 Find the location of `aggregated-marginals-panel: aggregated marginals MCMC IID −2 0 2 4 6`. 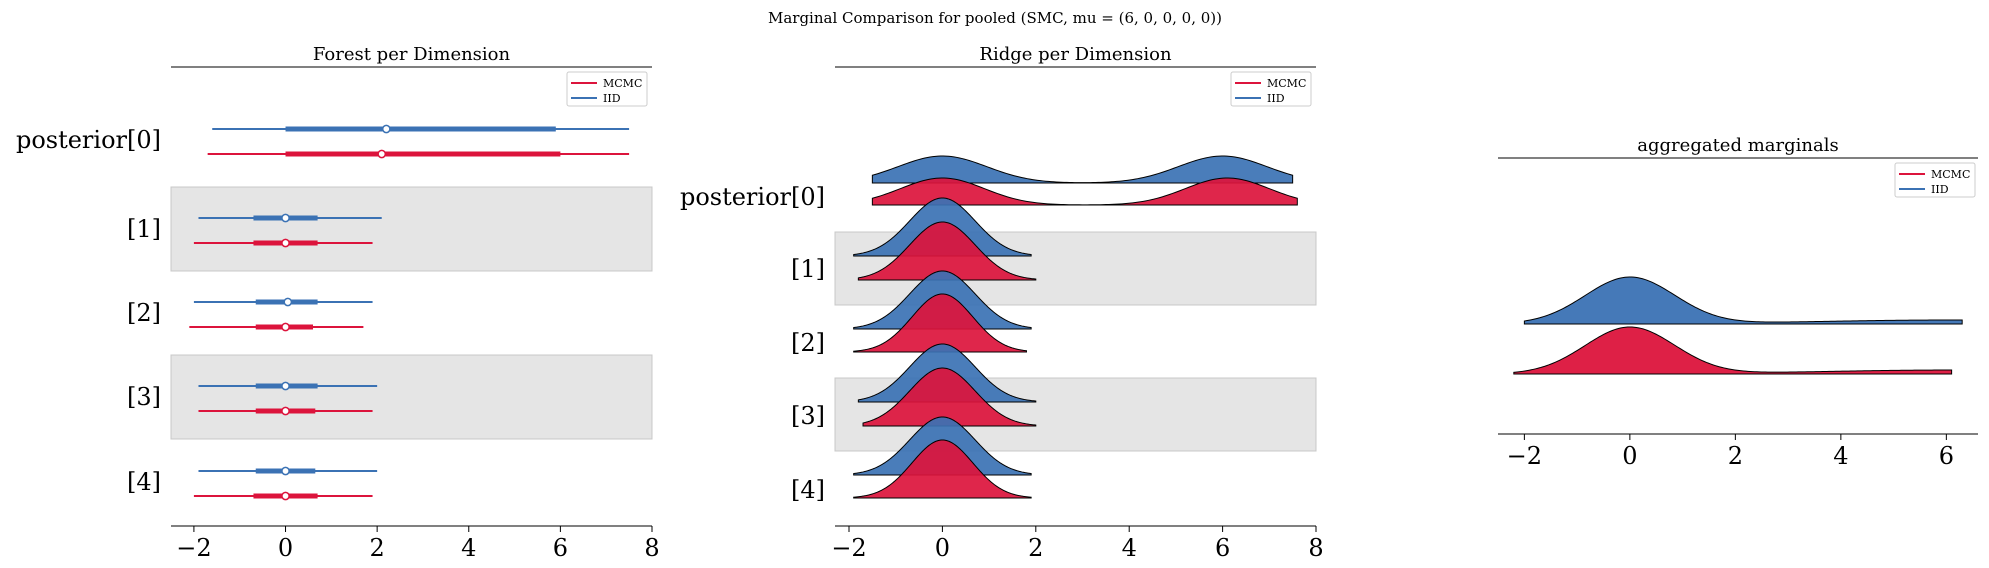

aggregated-marginals-panel: aggregated marginals MCMC IID −2 0 2 4 6 is located at coordinates (1738, 302).